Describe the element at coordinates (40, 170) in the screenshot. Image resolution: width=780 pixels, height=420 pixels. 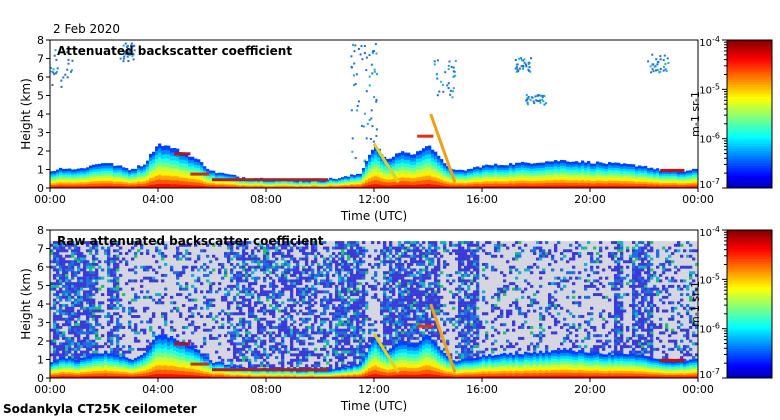
I see `y-tick-label: 1` at that location.